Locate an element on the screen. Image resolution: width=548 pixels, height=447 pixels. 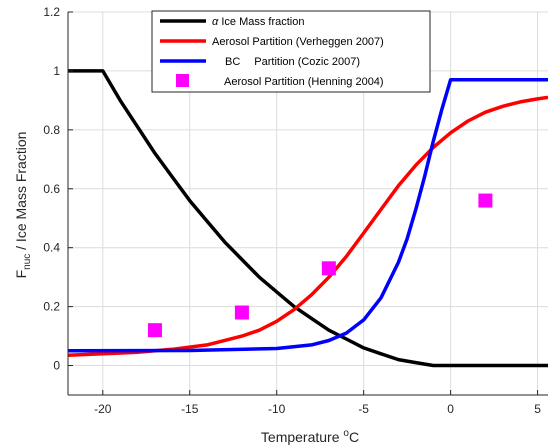
legend-box is located at coordinates (291, 51).